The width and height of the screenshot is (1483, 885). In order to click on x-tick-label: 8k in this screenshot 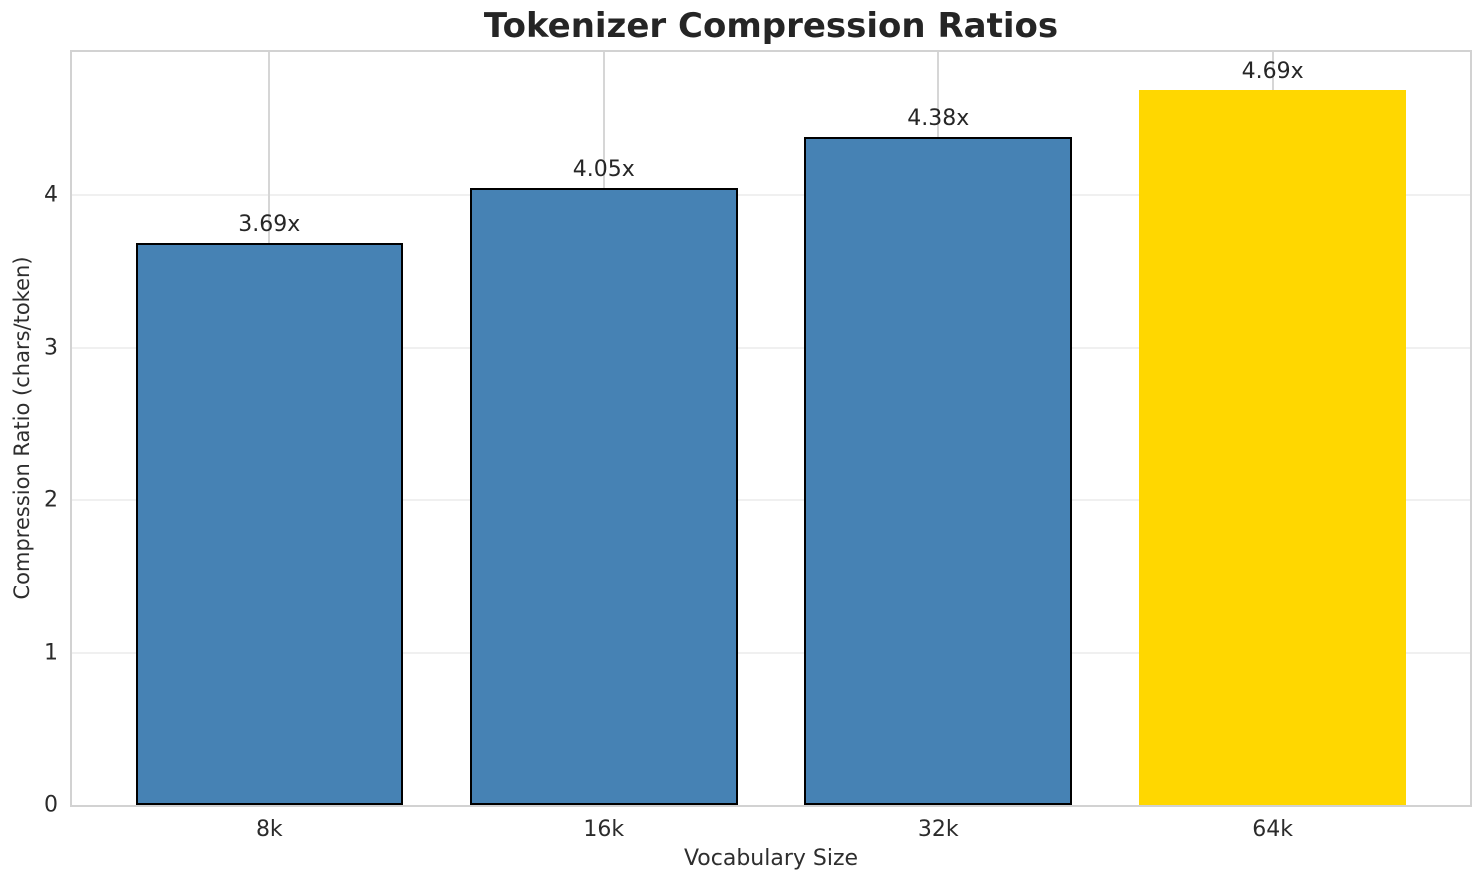, I will do `click(269, 829)`.